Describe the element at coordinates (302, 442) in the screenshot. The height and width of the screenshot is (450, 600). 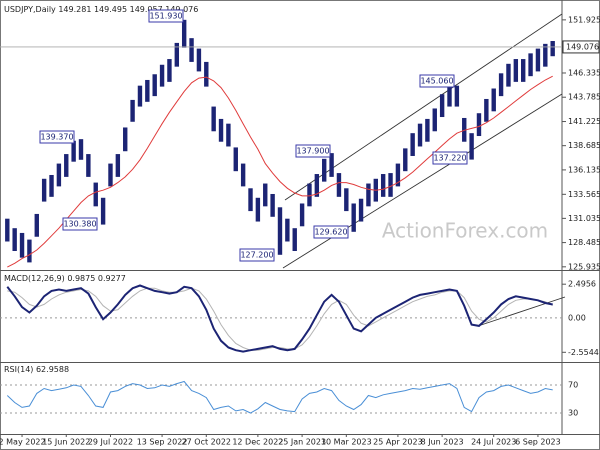
I see `x-tick-label: 25 Jan 2023` at that location.